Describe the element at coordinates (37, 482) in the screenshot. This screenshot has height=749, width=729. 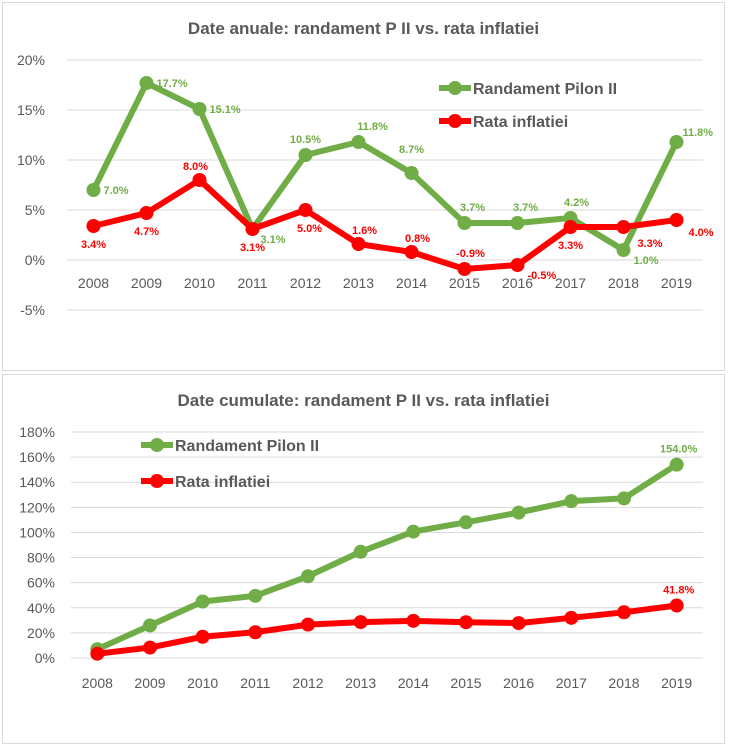
I see `y-tick-label: 140%` at that location.